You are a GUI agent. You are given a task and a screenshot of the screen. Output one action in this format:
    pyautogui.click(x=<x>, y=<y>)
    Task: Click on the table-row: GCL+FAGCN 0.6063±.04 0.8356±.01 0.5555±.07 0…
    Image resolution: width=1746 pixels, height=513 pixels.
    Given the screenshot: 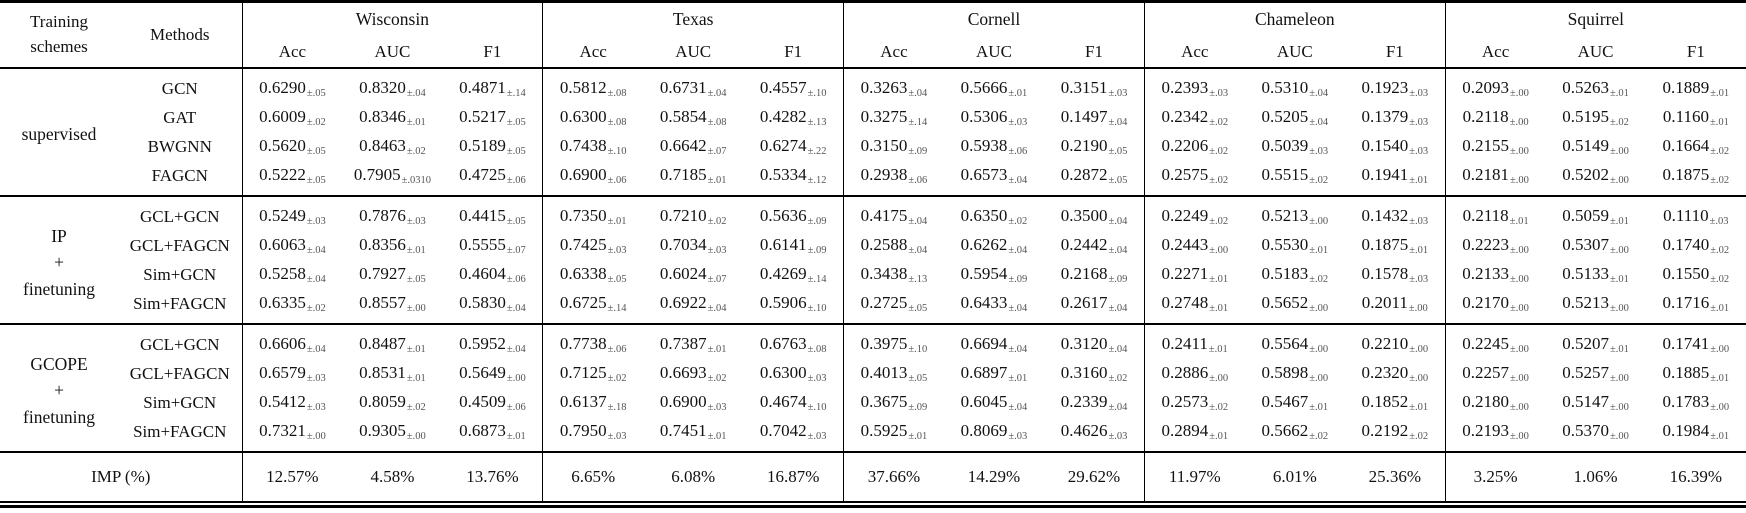 What is the action you would take?
    pyautogui.click(x=873, y=245)
    